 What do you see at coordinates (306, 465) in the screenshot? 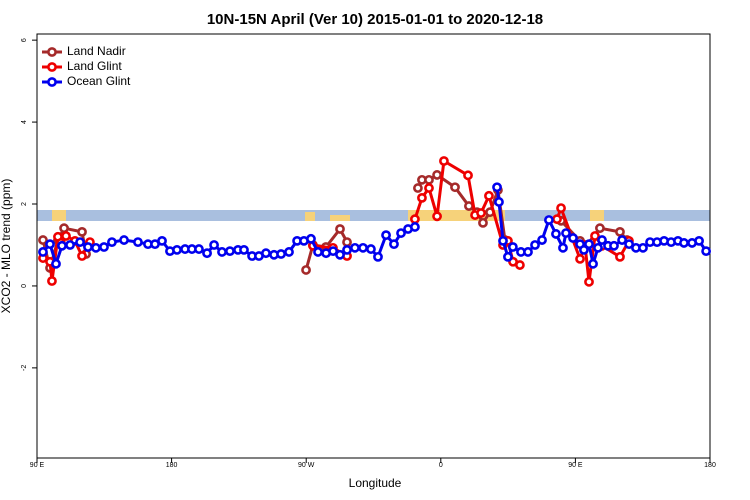
I see `x-tick-label: 90 W` at bounding box center [306, 465].